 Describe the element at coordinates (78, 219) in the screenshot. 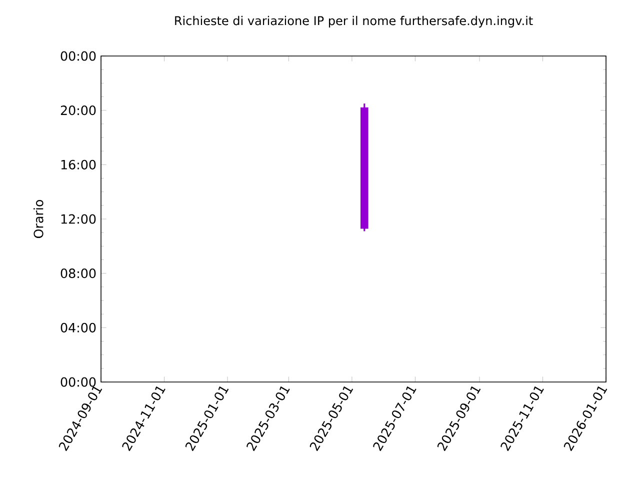

I see `y-tick-label: 12:00` at that location.